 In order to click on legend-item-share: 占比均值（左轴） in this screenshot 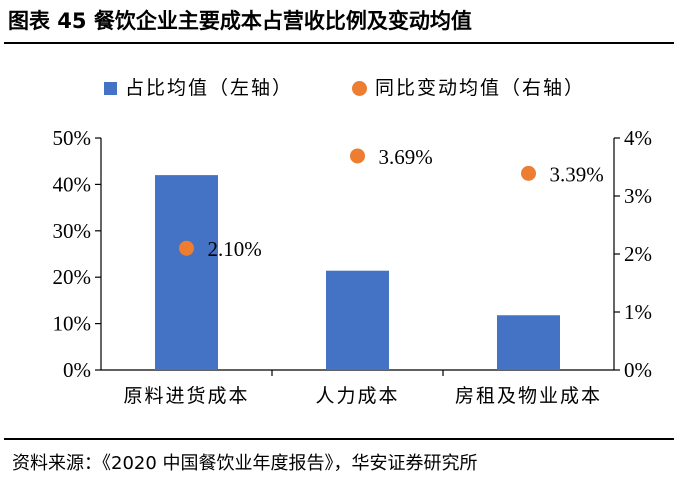, I will do `click(198, 88)`.